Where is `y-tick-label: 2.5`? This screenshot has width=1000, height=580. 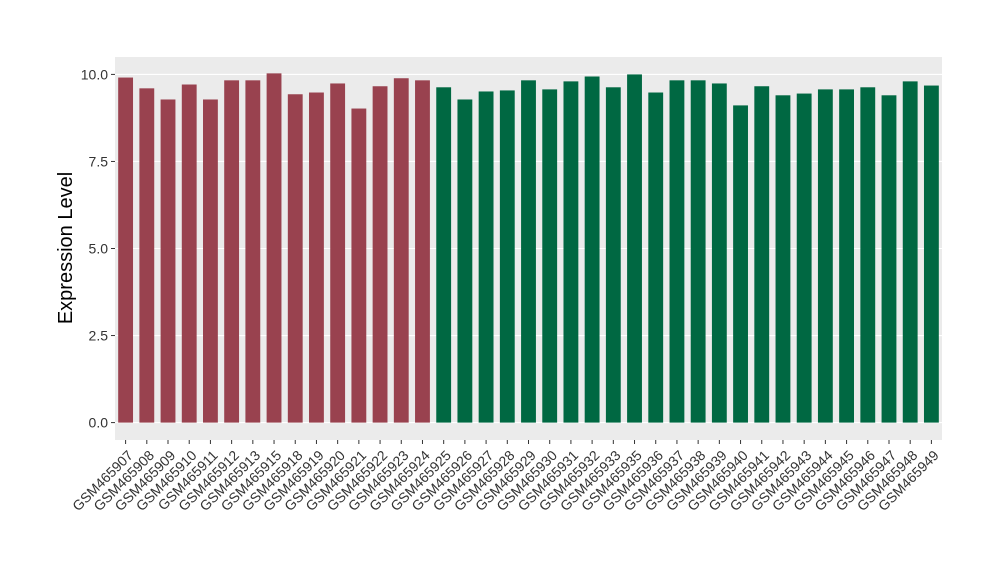
y-tick-label: 2.5 is located at coordinates (99, 336).